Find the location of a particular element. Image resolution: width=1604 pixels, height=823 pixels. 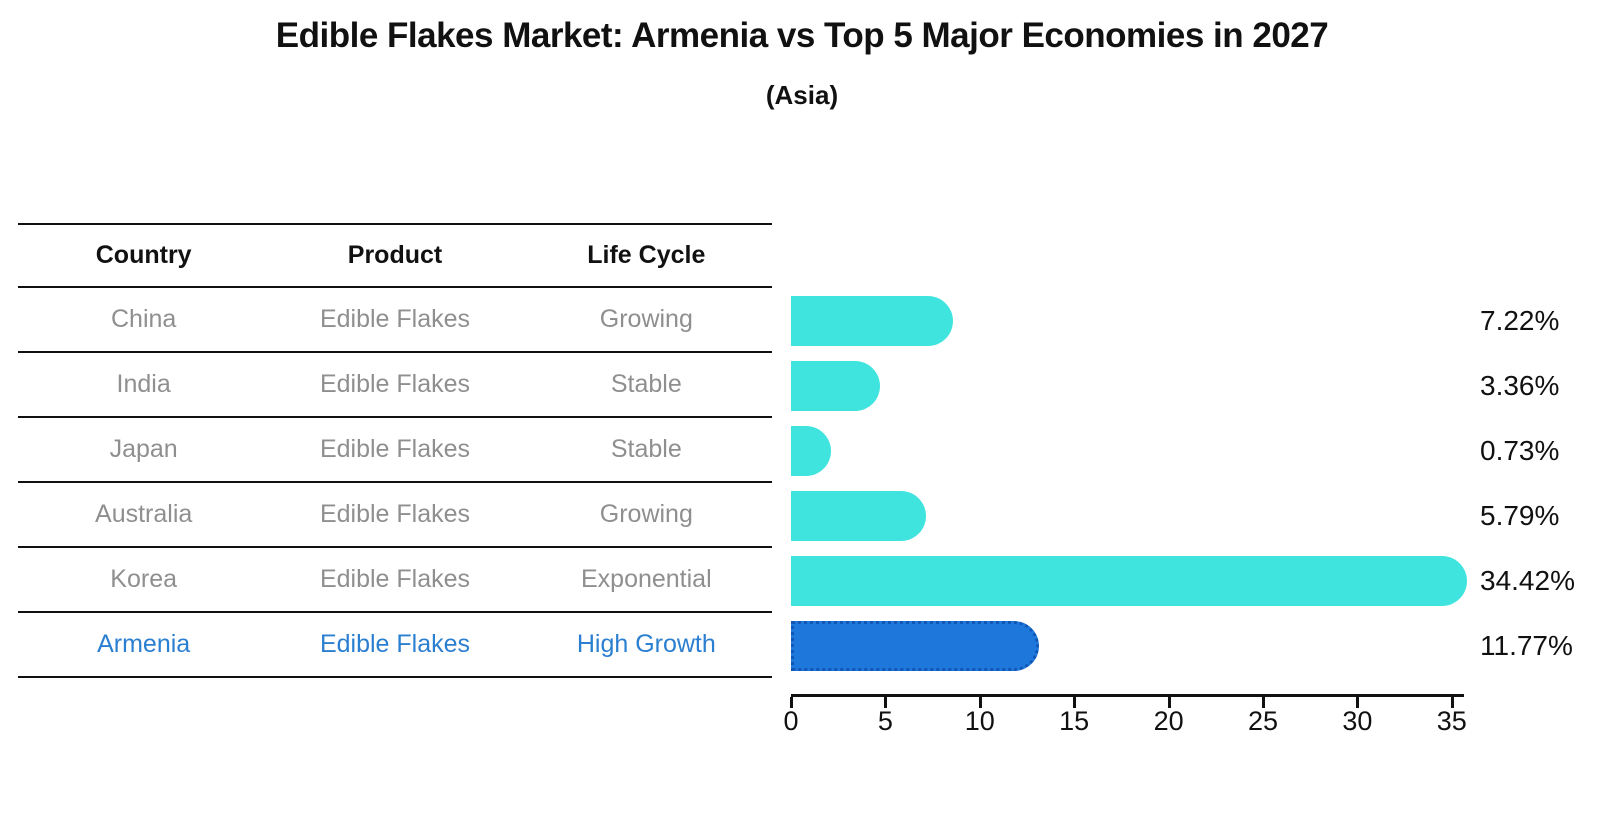

x-tick-label: 0 is located at coordinates (791, 721).